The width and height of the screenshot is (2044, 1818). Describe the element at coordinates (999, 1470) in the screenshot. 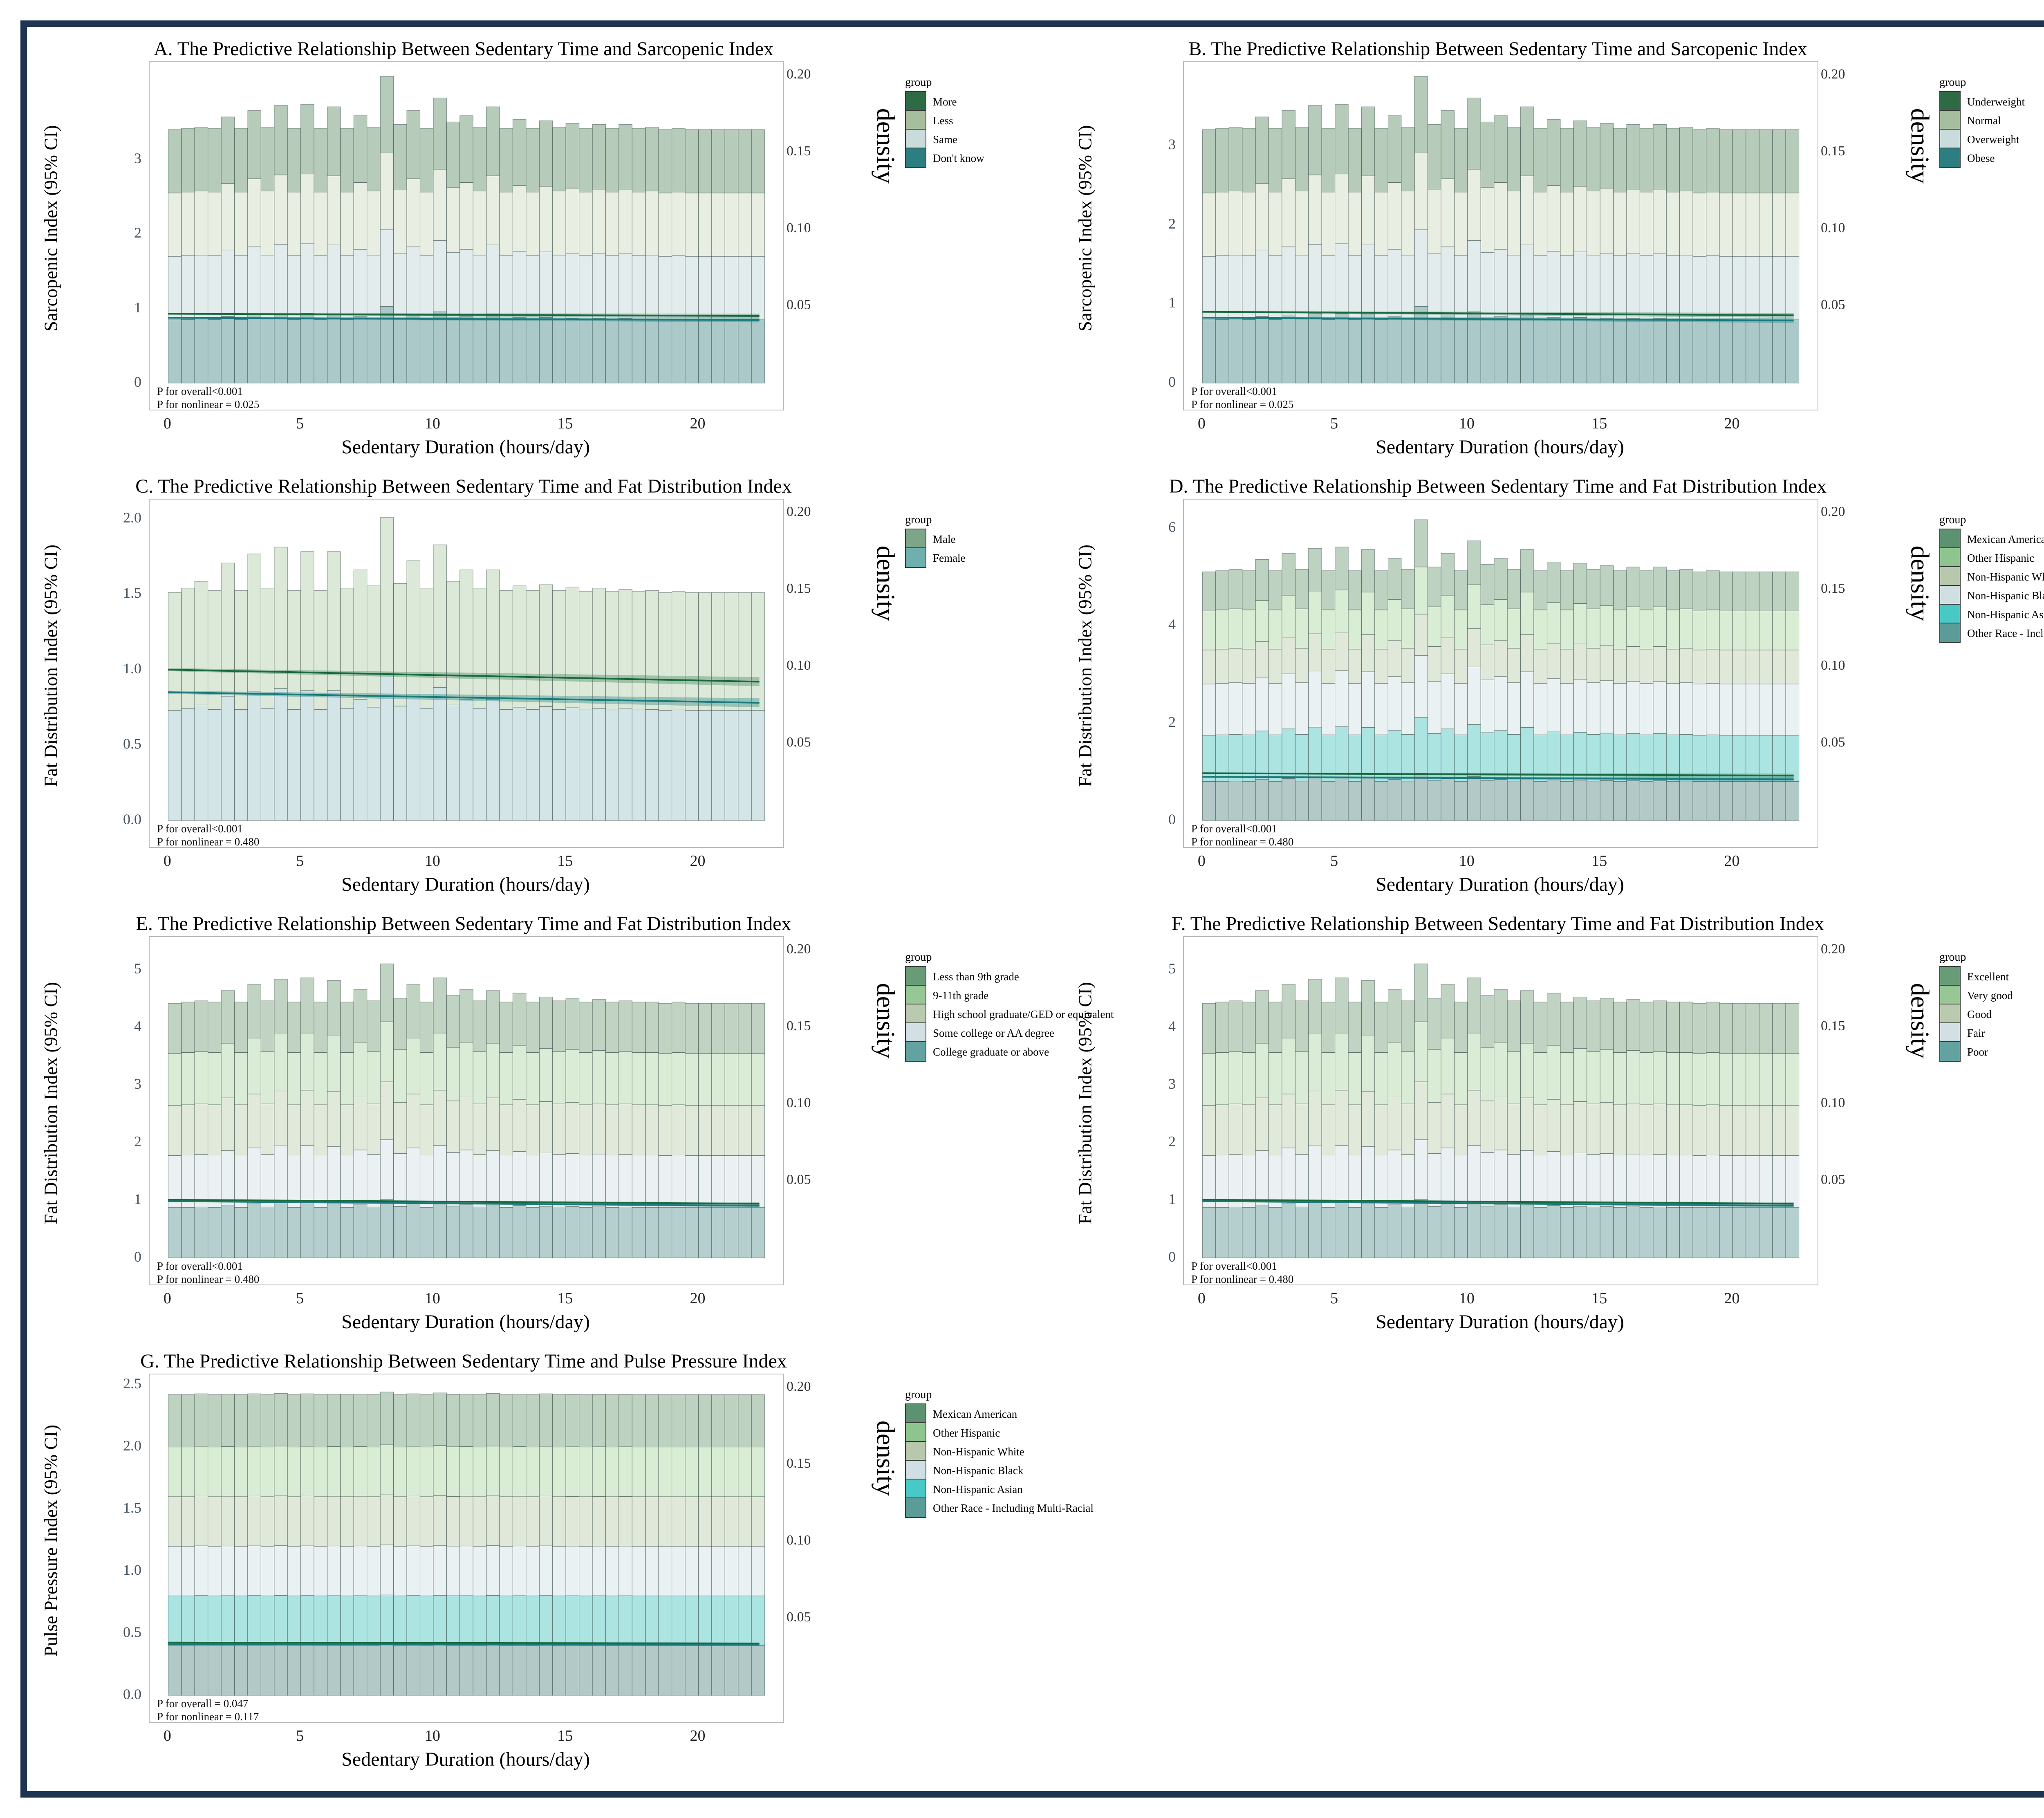

I see `legend-item: Non-Hispanic Black` at that location.